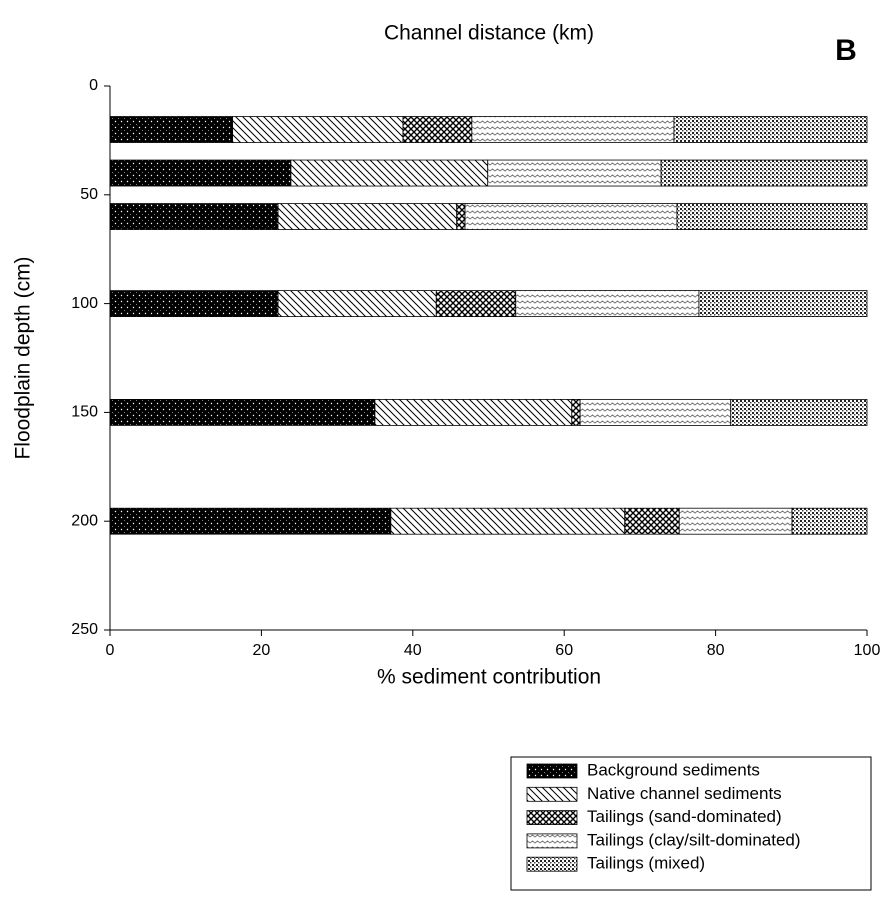  Describe the element at coordinates (89, 194) in the screenshot. I see `y-tick-label: 50` at that location.